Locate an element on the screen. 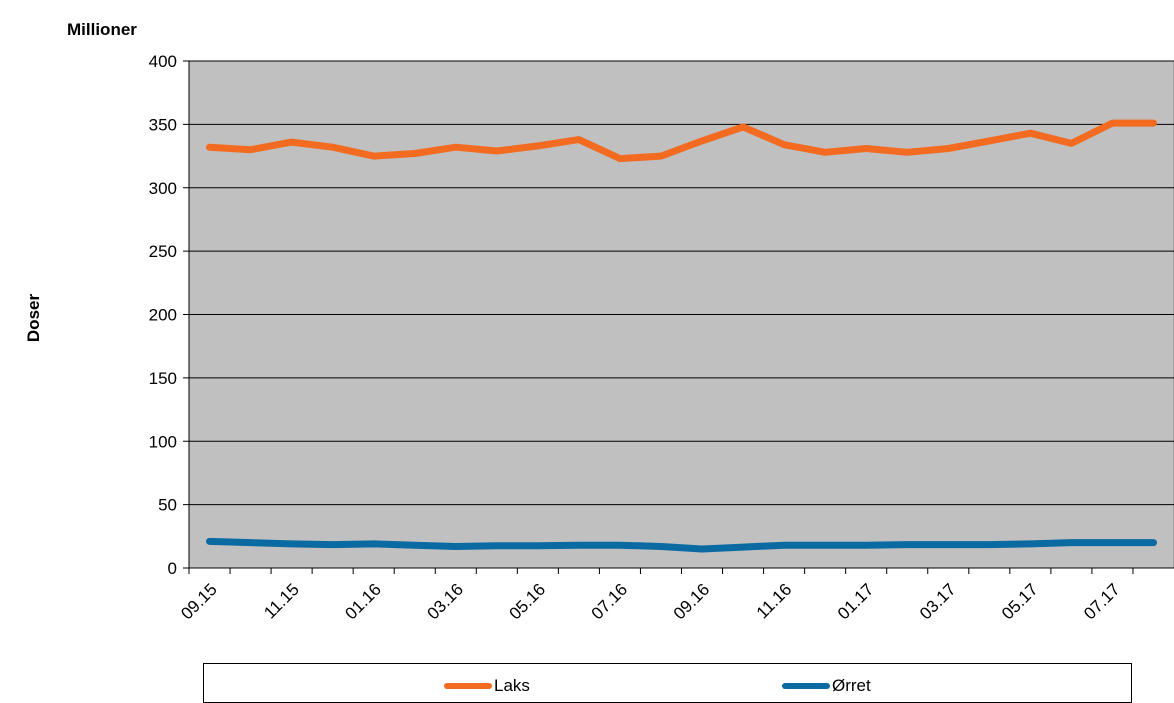 The width and height of the screenshot is (1174, 703). y-tick-label: 200 is located at coordinates (163, 315).